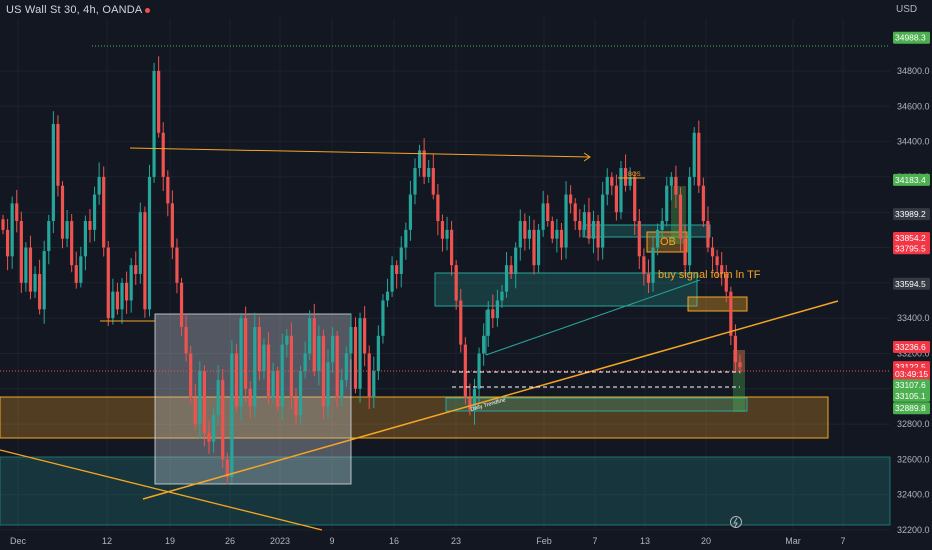 The height and width of the screenshot is (550, 932). What do you see at coordinates (910, 367) in the screenshot?
I see `price-tag-label: 33122.5` at bounding box center [910, 367].